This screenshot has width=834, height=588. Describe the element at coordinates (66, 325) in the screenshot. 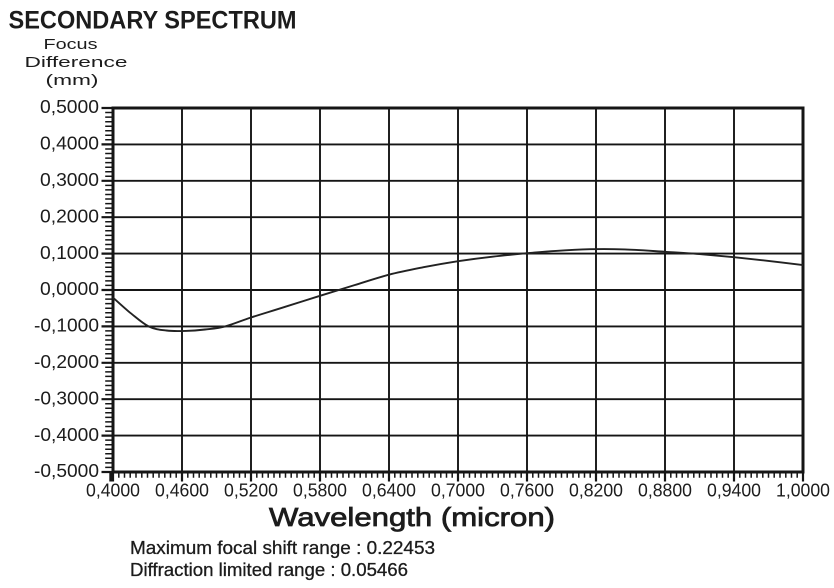

I see `svg-text: -0,1000` at that location.